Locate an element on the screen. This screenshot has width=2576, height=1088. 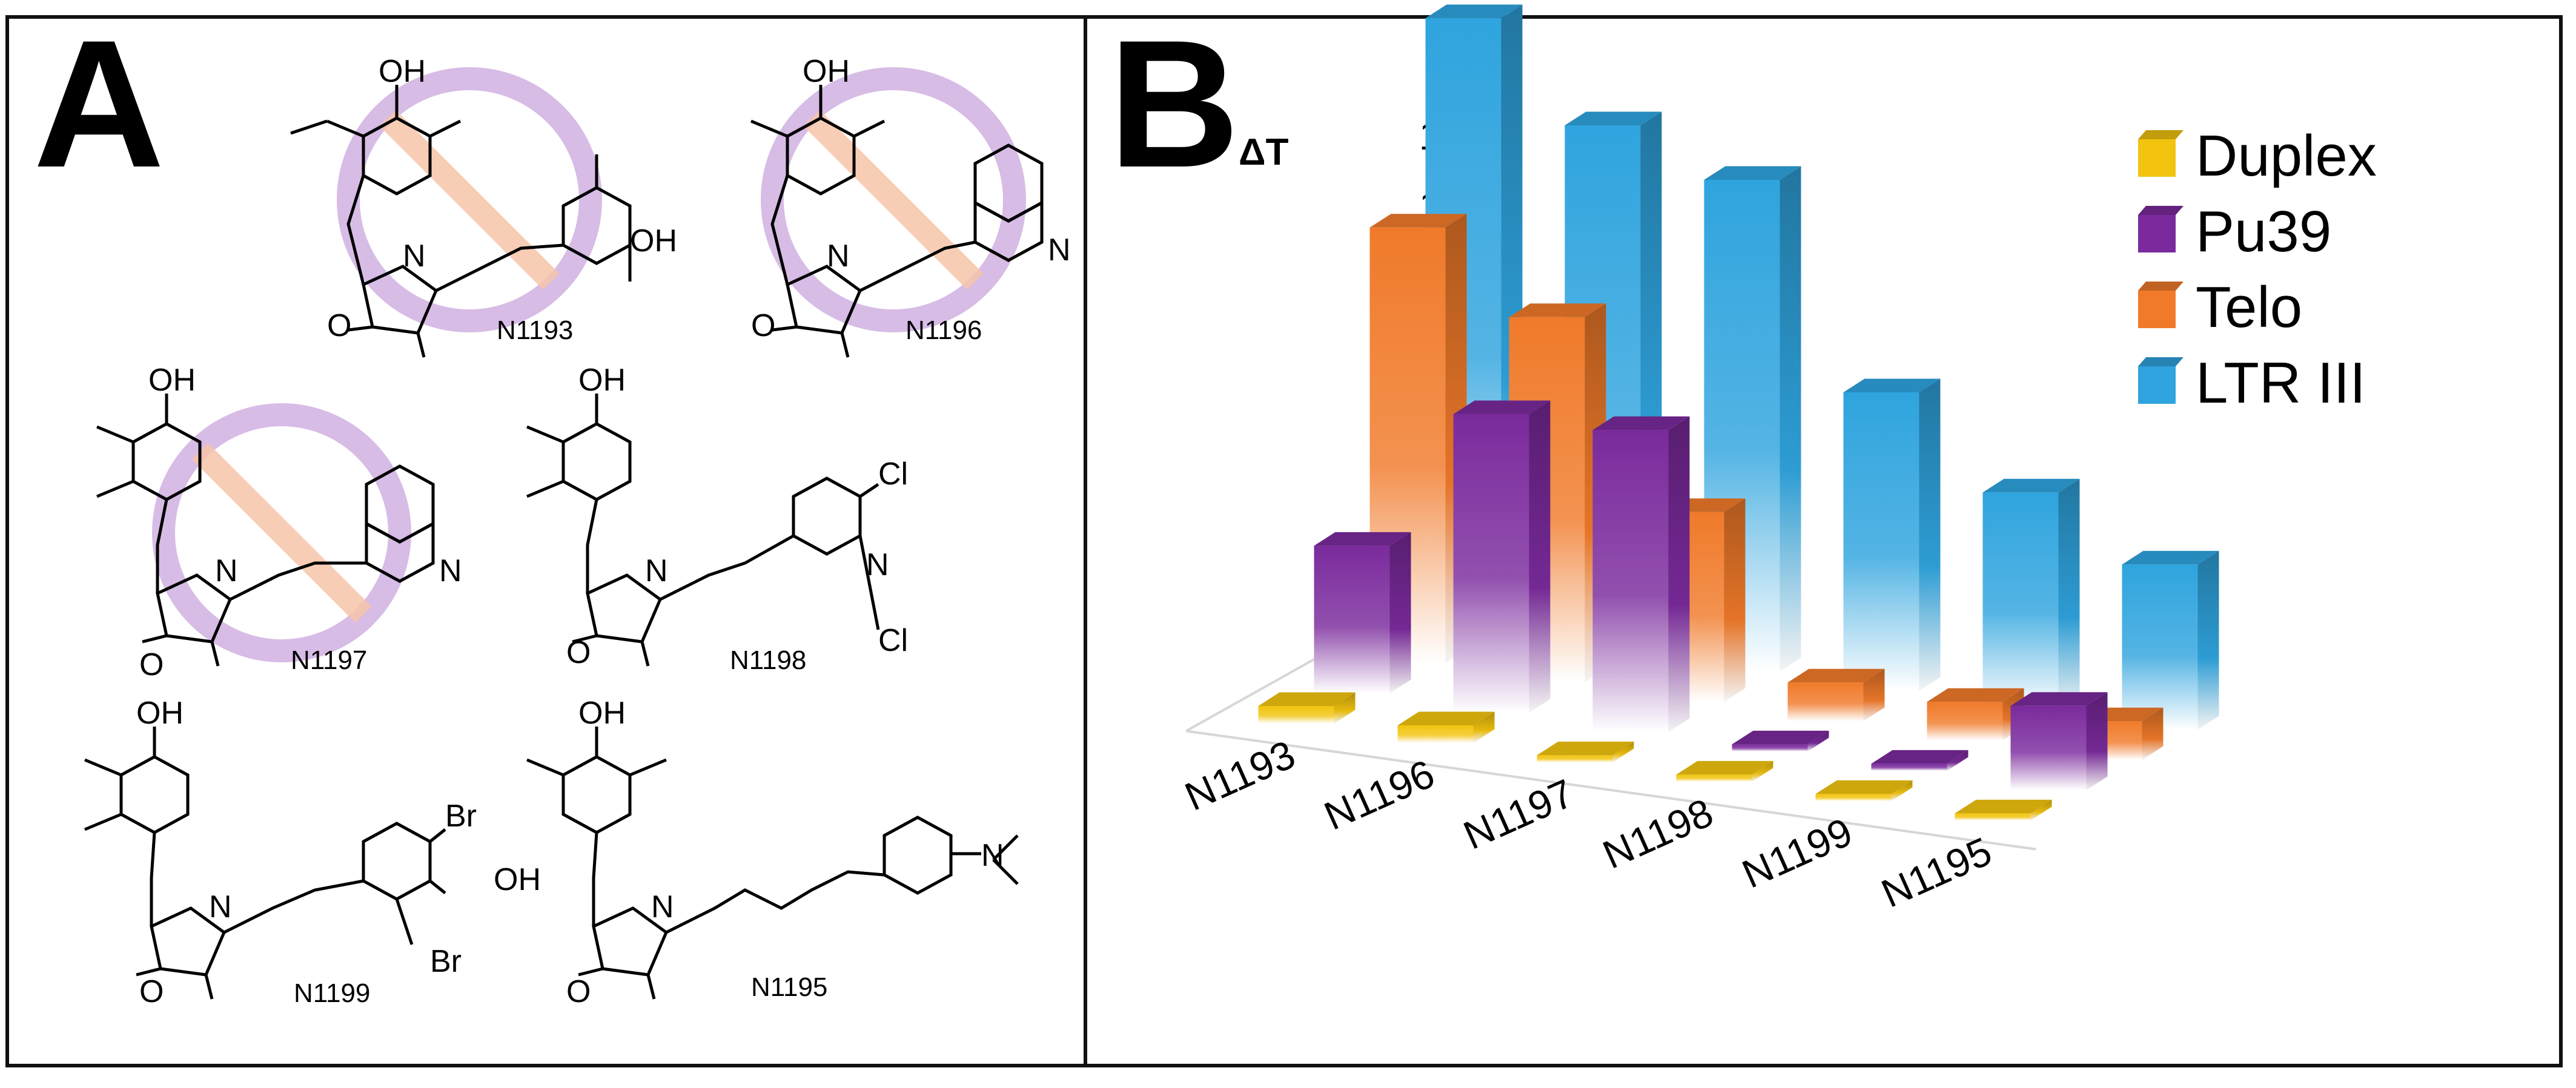
imidazolone-n1199 is located at coordinates (188, 941).